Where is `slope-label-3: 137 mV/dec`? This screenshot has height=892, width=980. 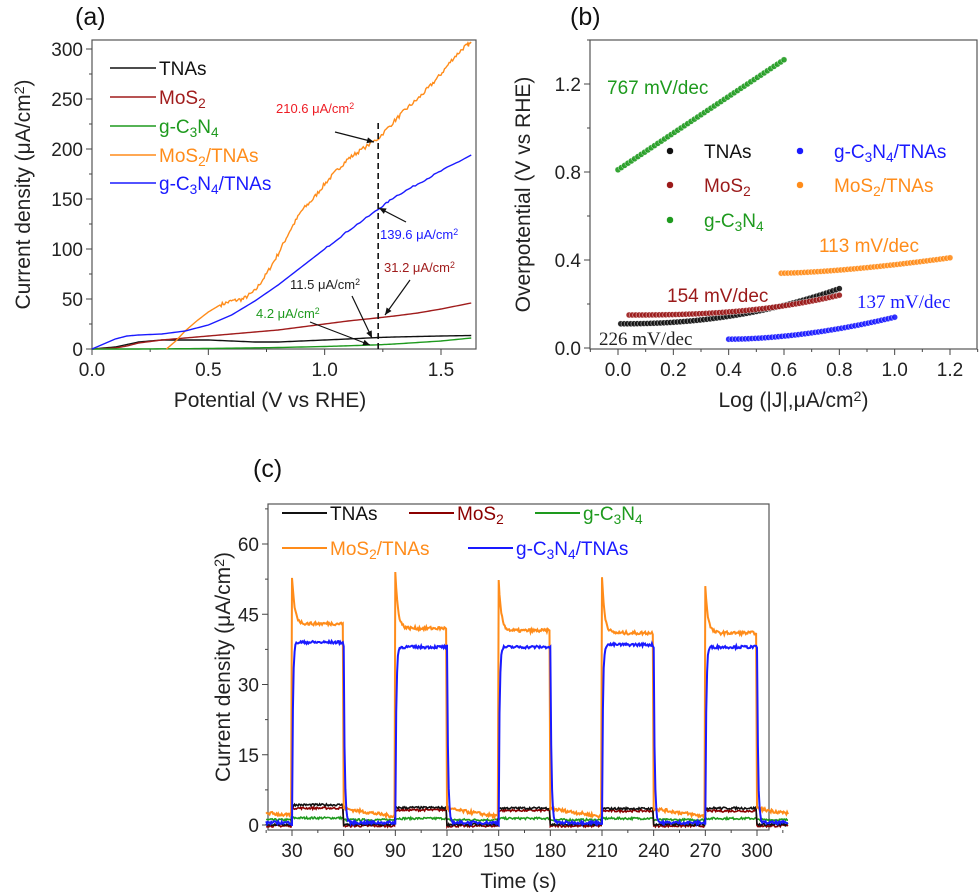
slope-label-3: 137 mV/dec is located at coordinates (903, 302).